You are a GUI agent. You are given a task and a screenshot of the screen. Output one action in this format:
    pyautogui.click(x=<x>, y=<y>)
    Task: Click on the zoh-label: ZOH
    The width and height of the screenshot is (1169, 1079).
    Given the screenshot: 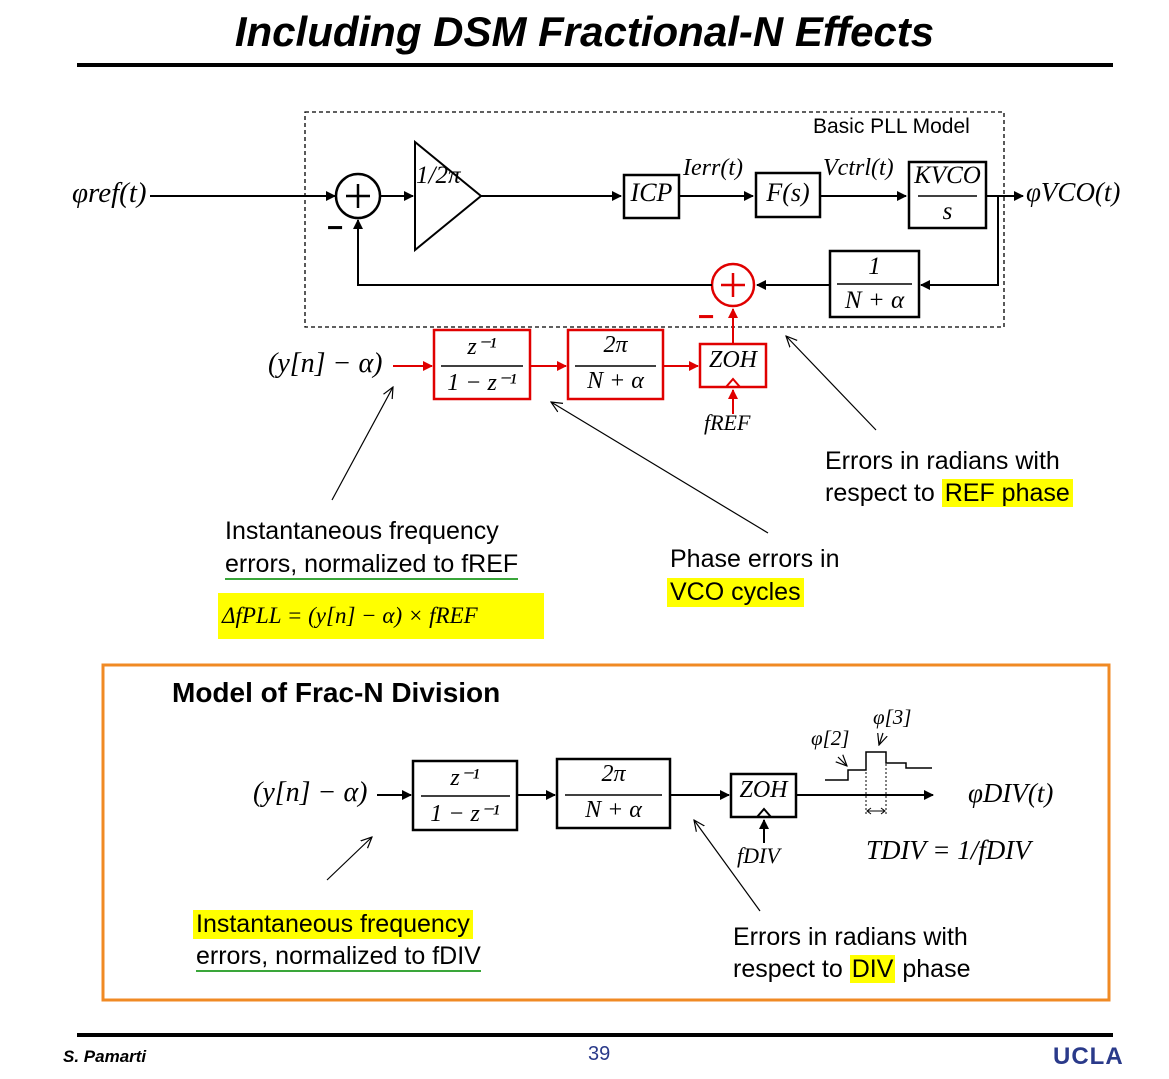 What is the action you would take?
    pyautogui.click(x=732, y=360)
    